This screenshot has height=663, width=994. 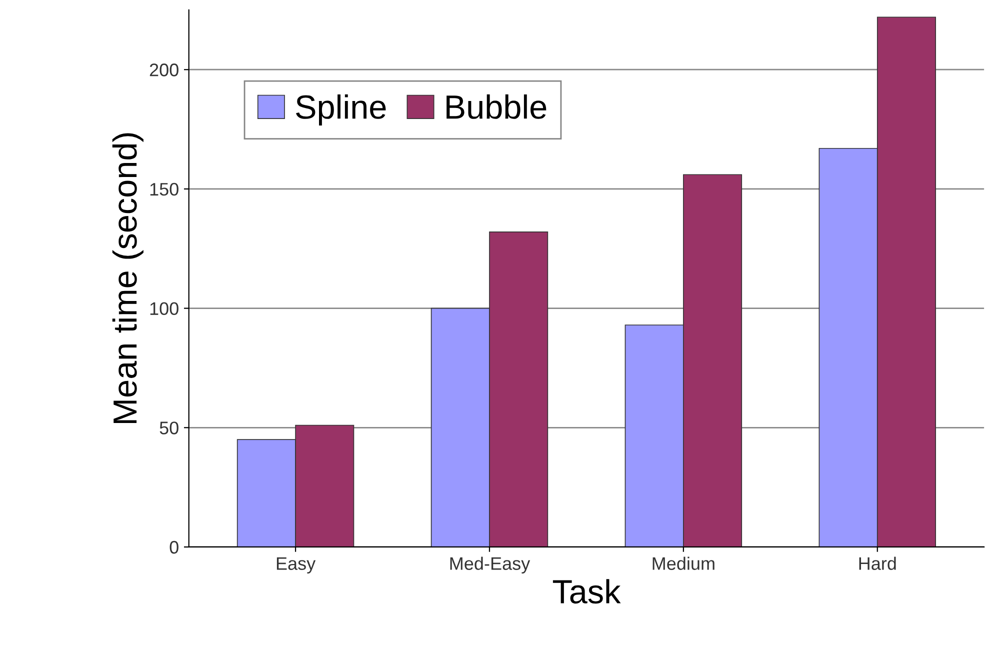 What do you see at coordinates (164, 189) in the screenshot?
I see `y-tick-label: 150` at bounding box center [164, 189].